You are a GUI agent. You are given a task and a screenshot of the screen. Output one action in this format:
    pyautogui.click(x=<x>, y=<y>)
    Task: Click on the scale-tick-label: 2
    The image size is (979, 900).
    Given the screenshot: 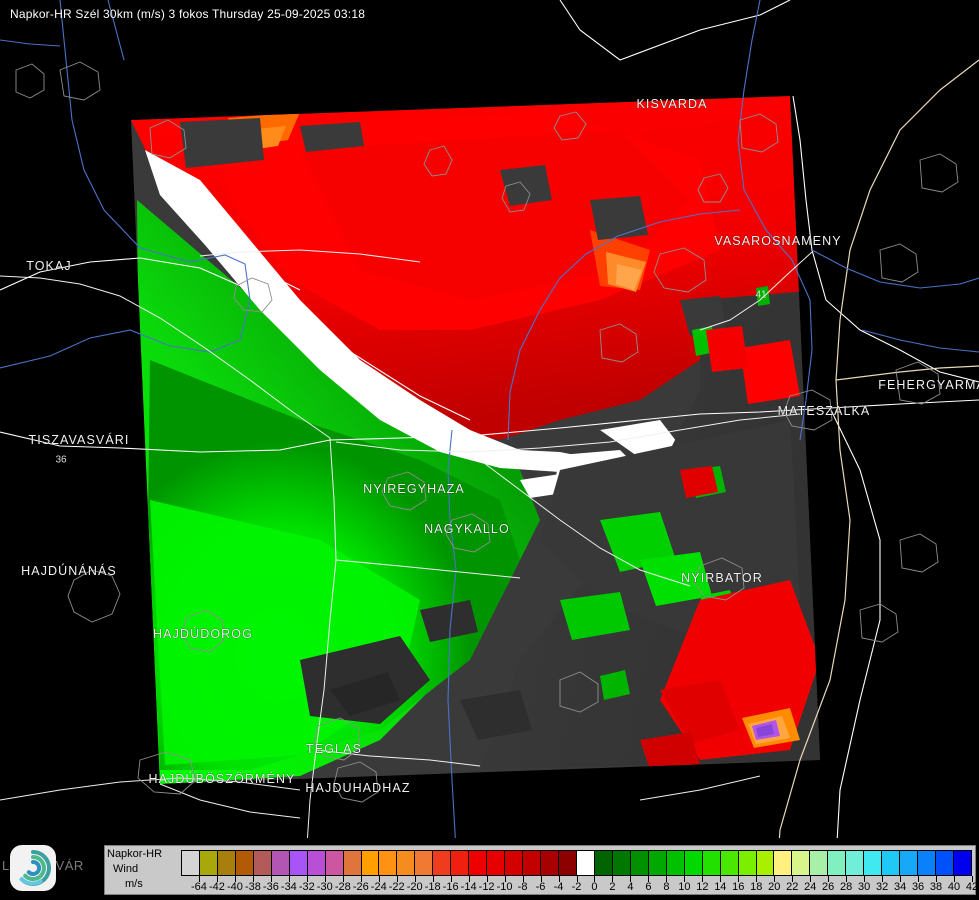 What is the action you would take?
    pyautogui.click(x=612, y=887)
    